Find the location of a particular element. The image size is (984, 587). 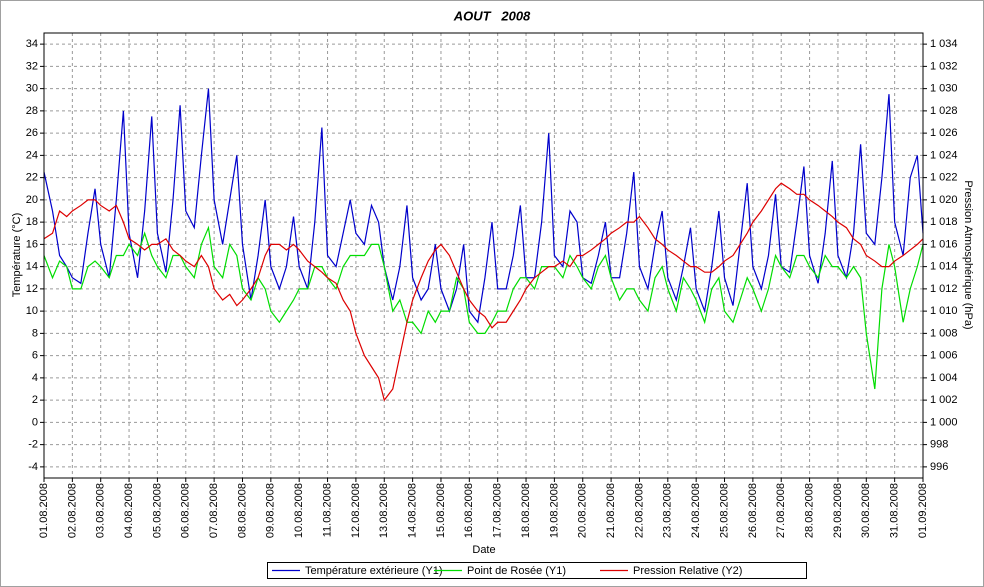

y-tick-label: 30 is located at coordinates (32, 89).